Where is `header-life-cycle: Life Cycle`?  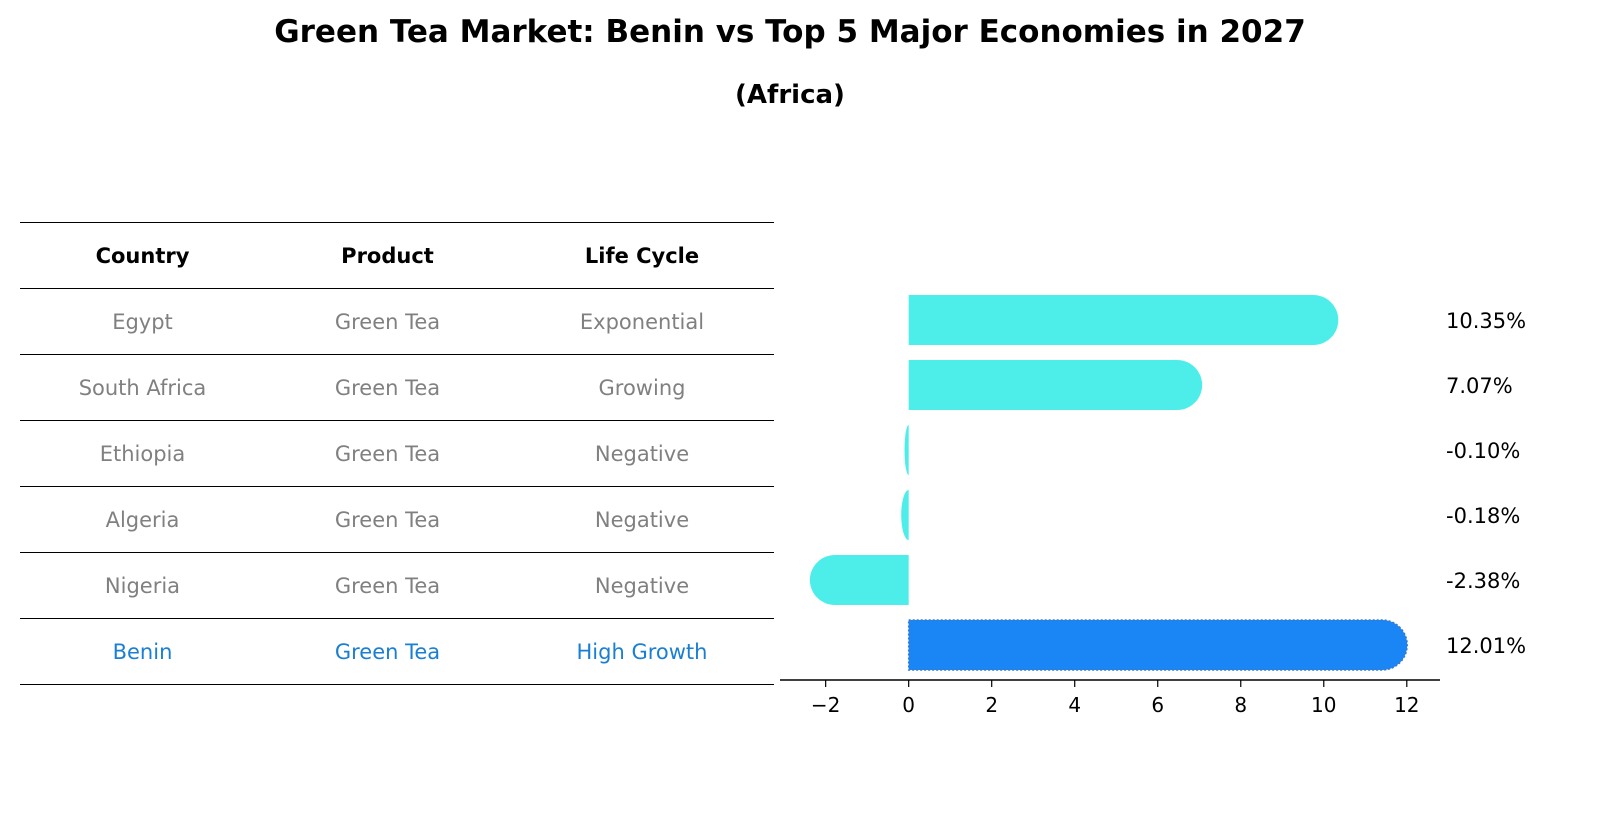 header-life-cycle: Life Cycle is located at coordinates (642, 255).